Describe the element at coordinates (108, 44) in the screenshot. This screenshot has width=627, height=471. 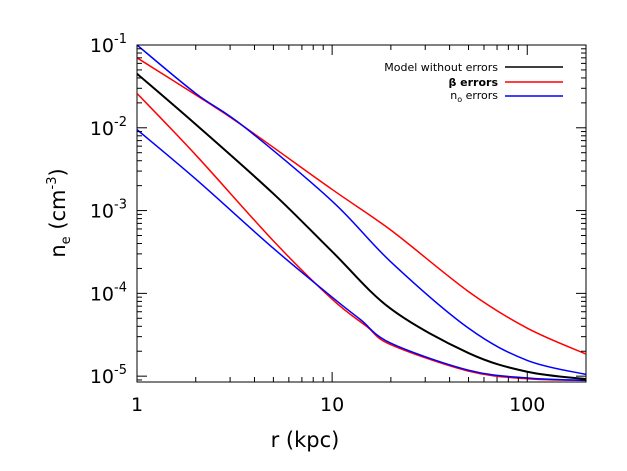
I see `y-tick-label: 10⁻¹` at that location.